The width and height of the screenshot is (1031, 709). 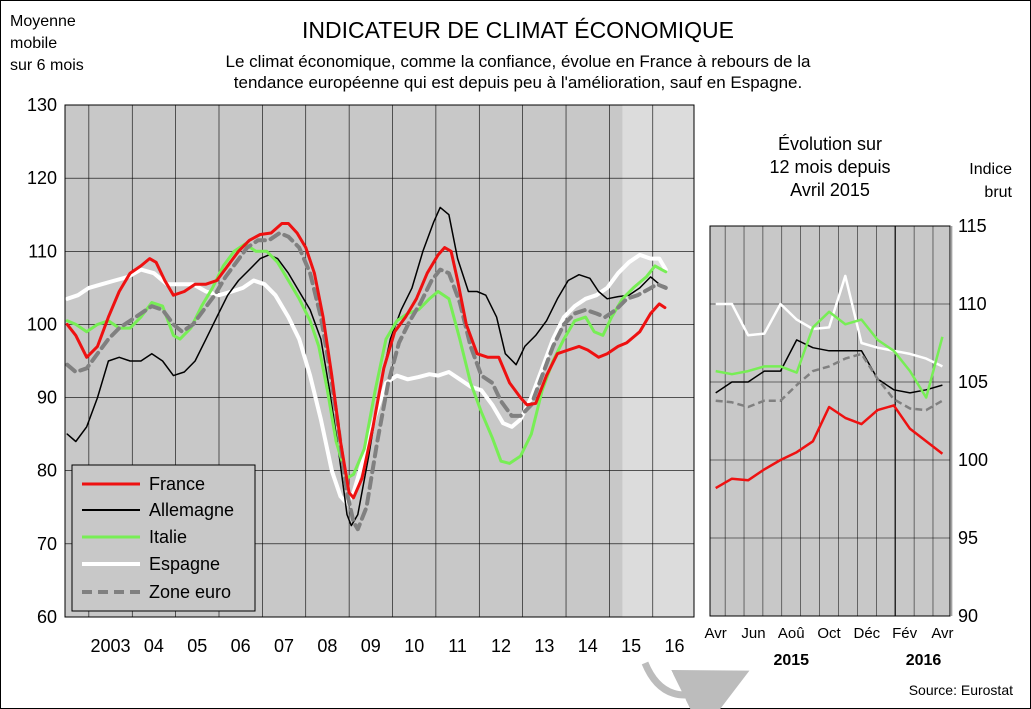 I want to click on inset-line-italie, so click(x=829, y=354).